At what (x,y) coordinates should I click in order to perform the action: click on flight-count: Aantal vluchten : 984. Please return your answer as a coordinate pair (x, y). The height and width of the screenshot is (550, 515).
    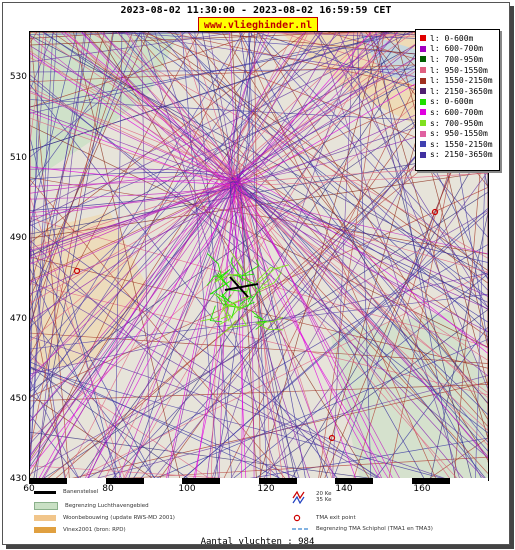
    Looking at the image, I should click on (257, 542).